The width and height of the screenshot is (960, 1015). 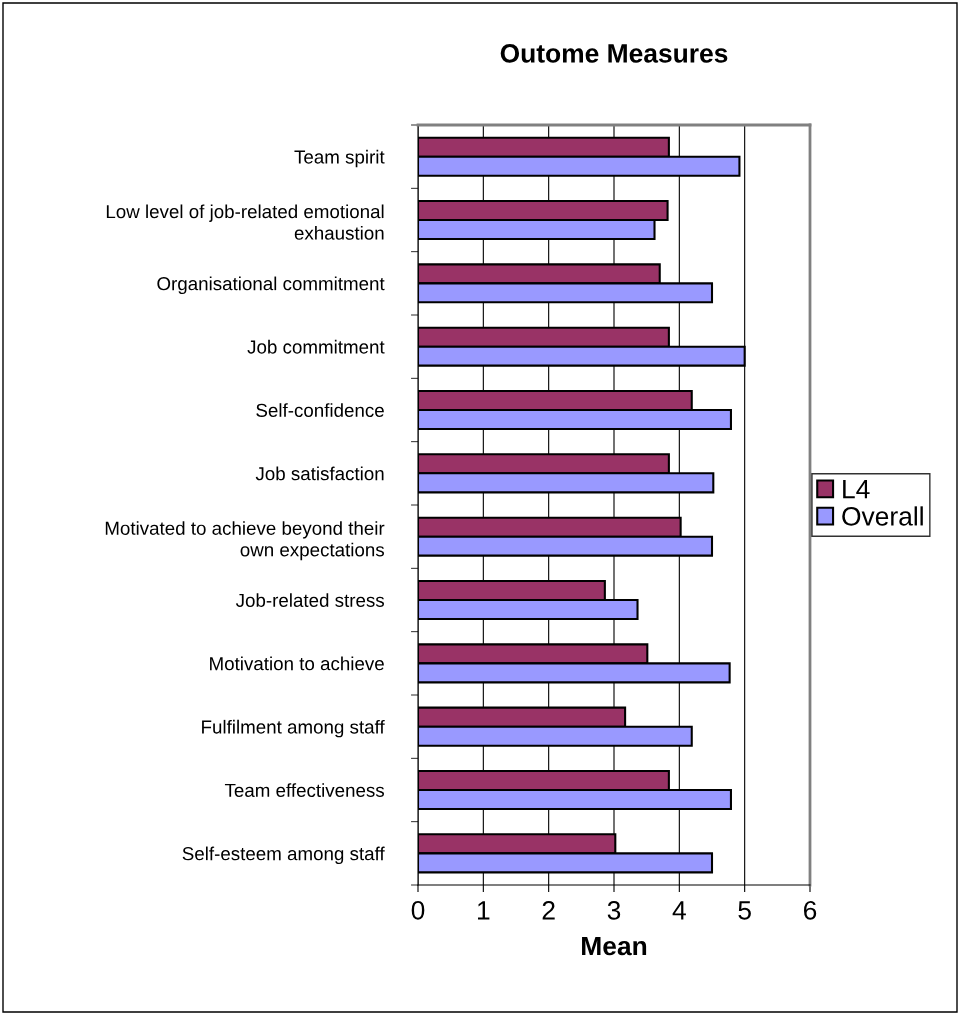 I want to click on x-tick-label: 2, so click(x=548, y=910).